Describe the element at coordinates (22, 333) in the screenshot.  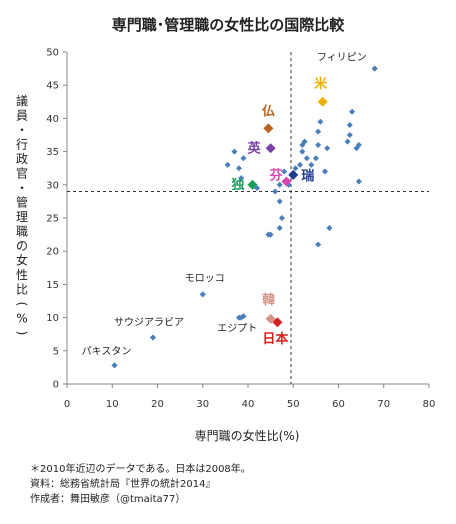
I see `y-axis-label-char: )` at that location.